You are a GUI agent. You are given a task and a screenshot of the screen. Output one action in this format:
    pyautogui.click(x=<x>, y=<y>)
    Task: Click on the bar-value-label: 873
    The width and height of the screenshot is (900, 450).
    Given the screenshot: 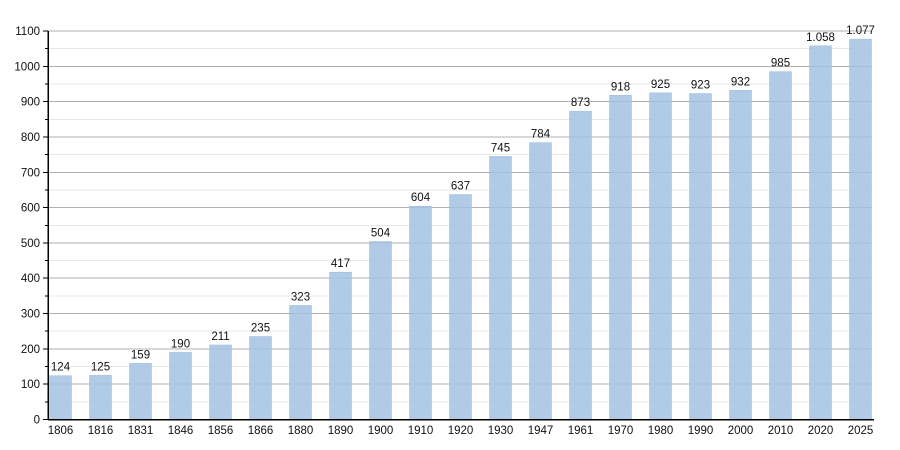 What is the action you would take?
    pyautogui.click(x=580, y=103)
    